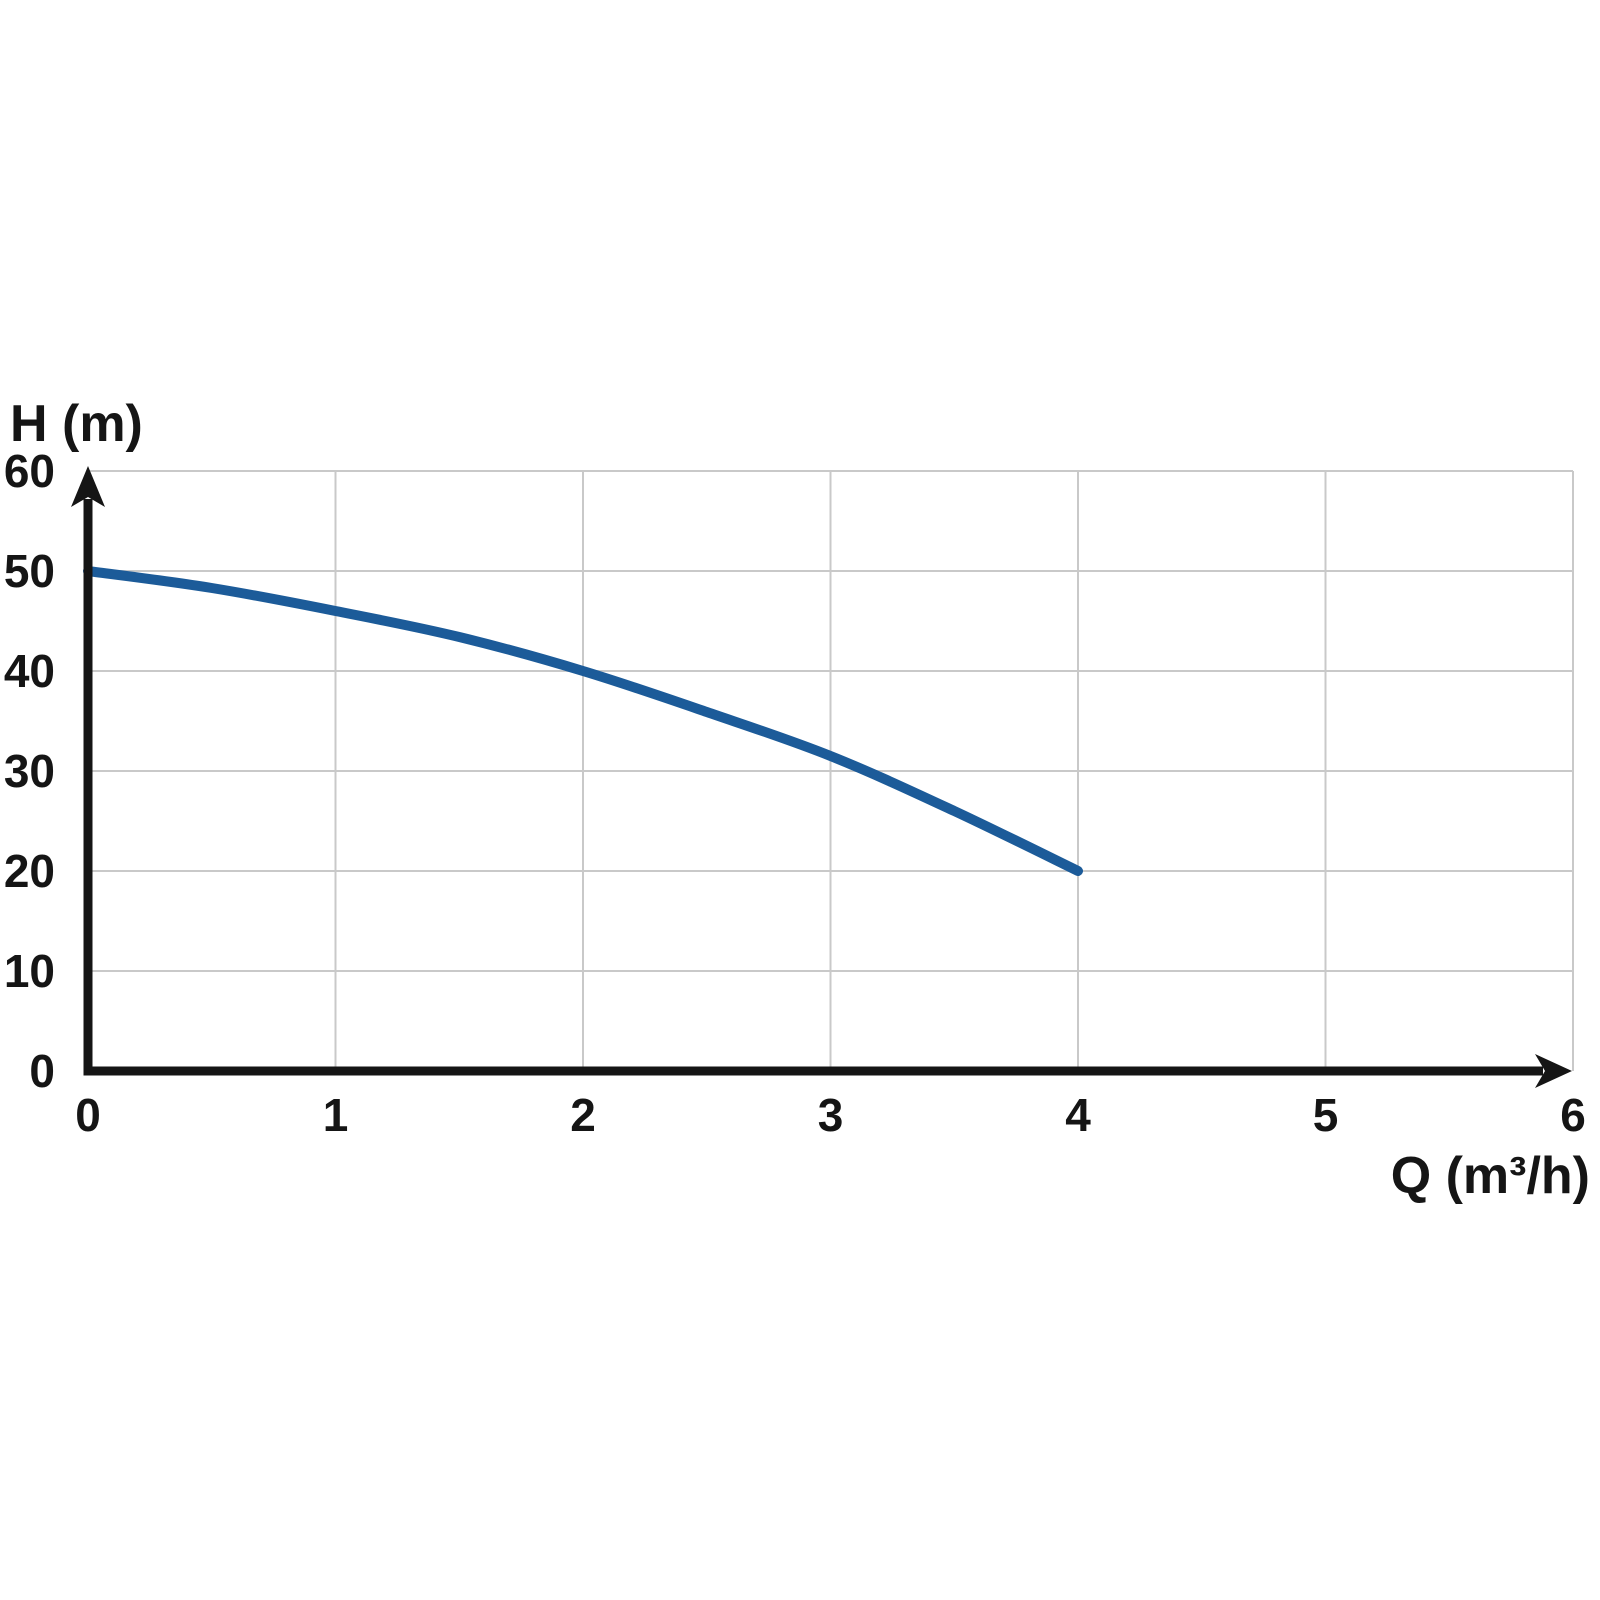 The width and height of the screenshot is (1600, 1600). I want to click on y-tick-label-60: 60, so click(29, 471).